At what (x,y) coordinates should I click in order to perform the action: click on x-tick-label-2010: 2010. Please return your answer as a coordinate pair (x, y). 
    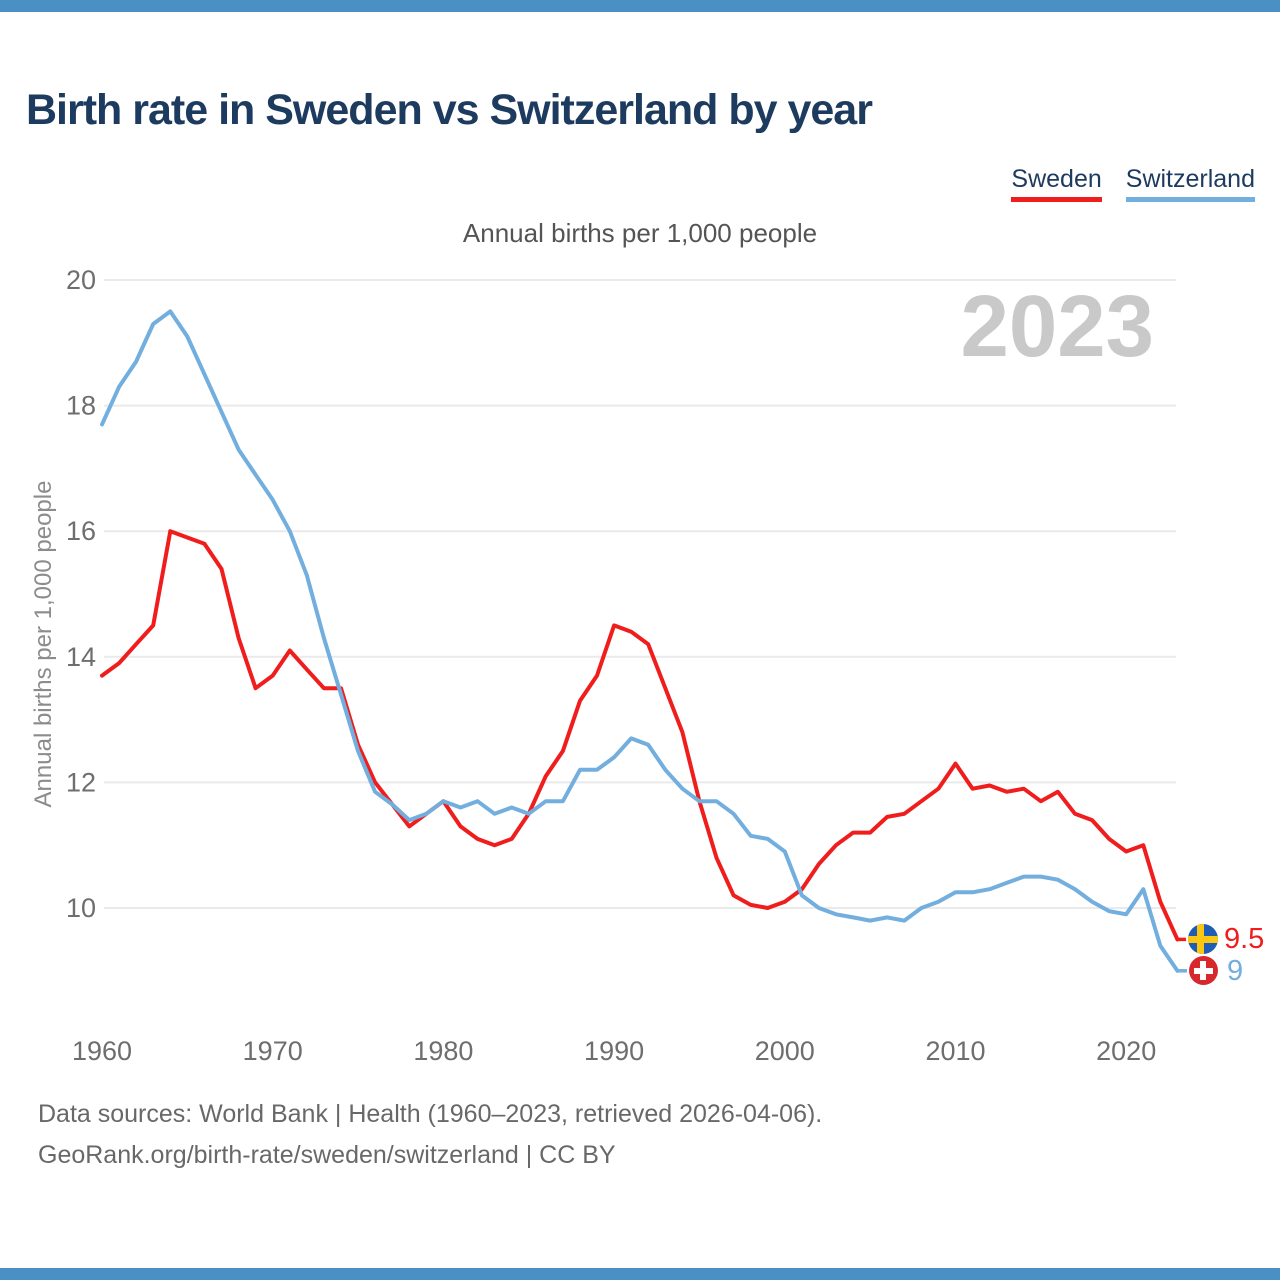
    Looking at the image, I should click on (955, 1051).